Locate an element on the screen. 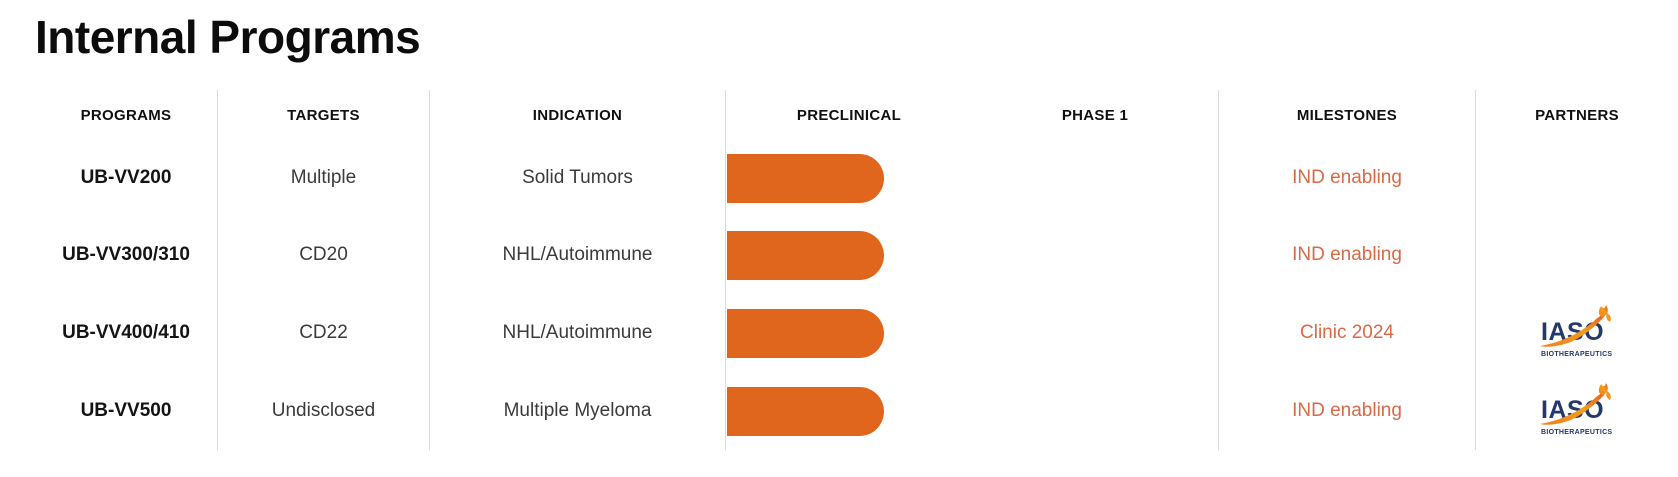  column-header-phase1: PHASE 1 is located at coordinates (1095, 115).